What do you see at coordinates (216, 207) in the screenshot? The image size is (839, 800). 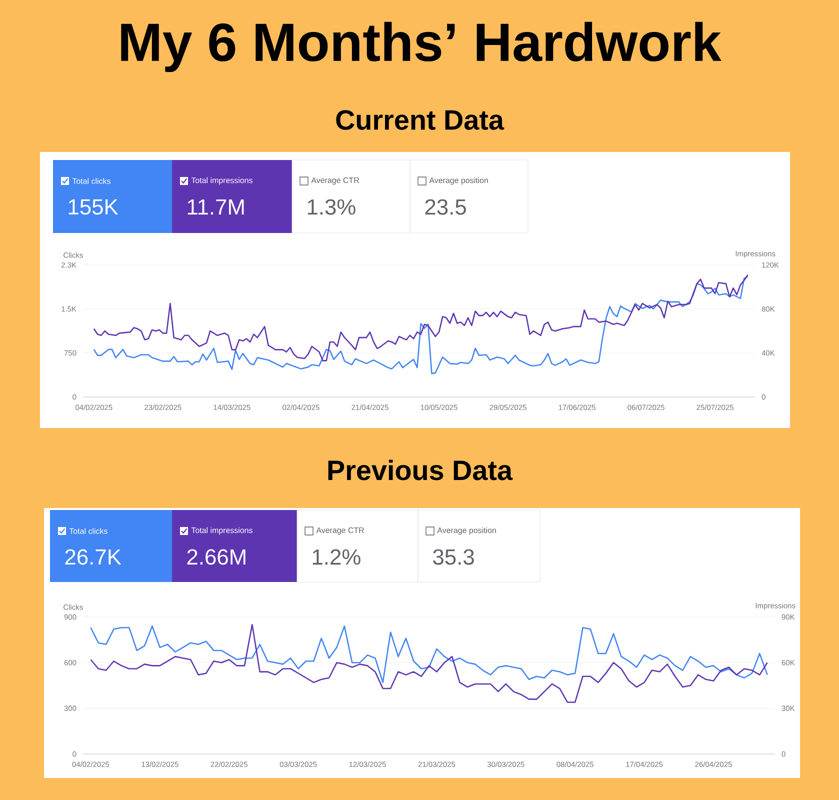 I see `text: 11.7M` at bounding box center [216, 207].